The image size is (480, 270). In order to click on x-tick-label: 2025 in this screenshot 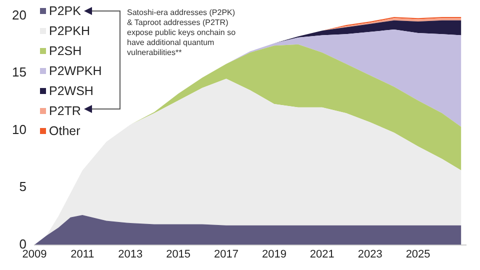, I will do `click(418, 254)`.